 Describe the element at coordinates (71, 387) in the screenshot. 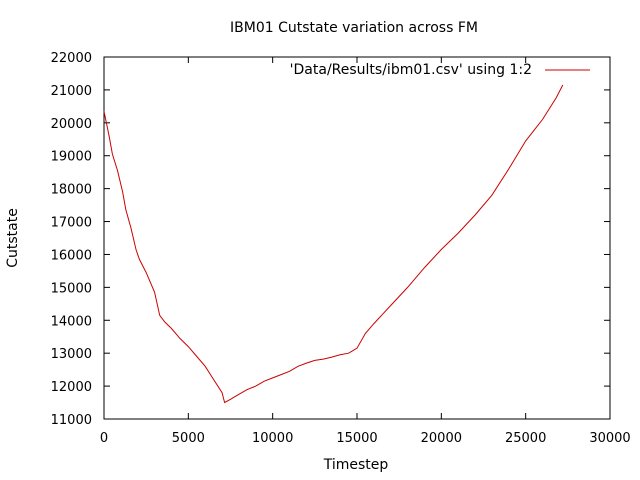

I see `y-tick-label: 12000` at that location.